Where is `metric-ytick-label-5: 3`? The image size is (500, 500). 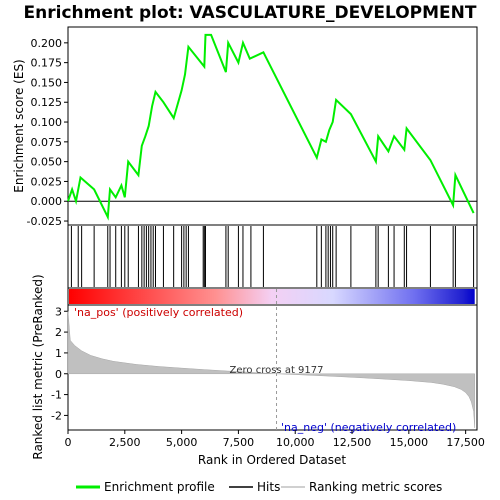
metric-ytick-label-5: 3 is located at coordinates (58, 311).